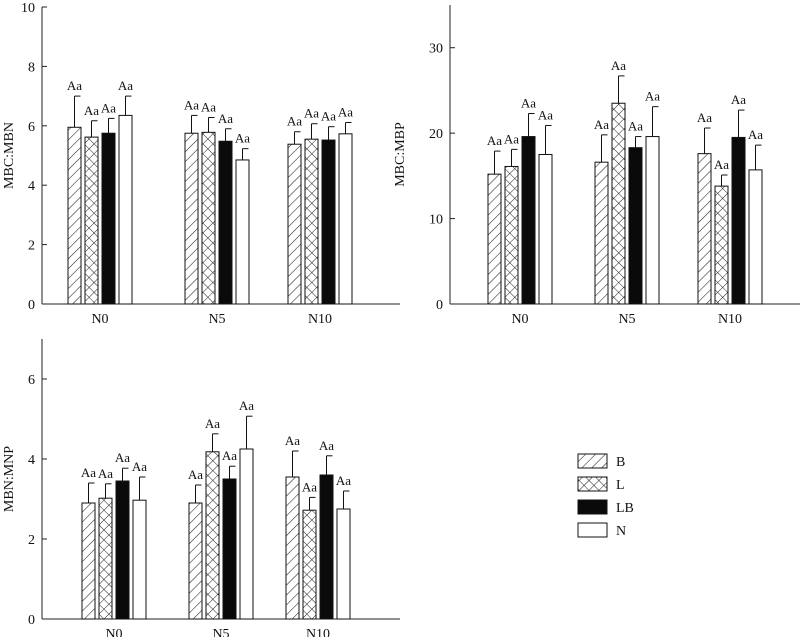  Describe the element at coordinates (592, 461) in the screenshot. I see `legend-swatch-b` at that location.